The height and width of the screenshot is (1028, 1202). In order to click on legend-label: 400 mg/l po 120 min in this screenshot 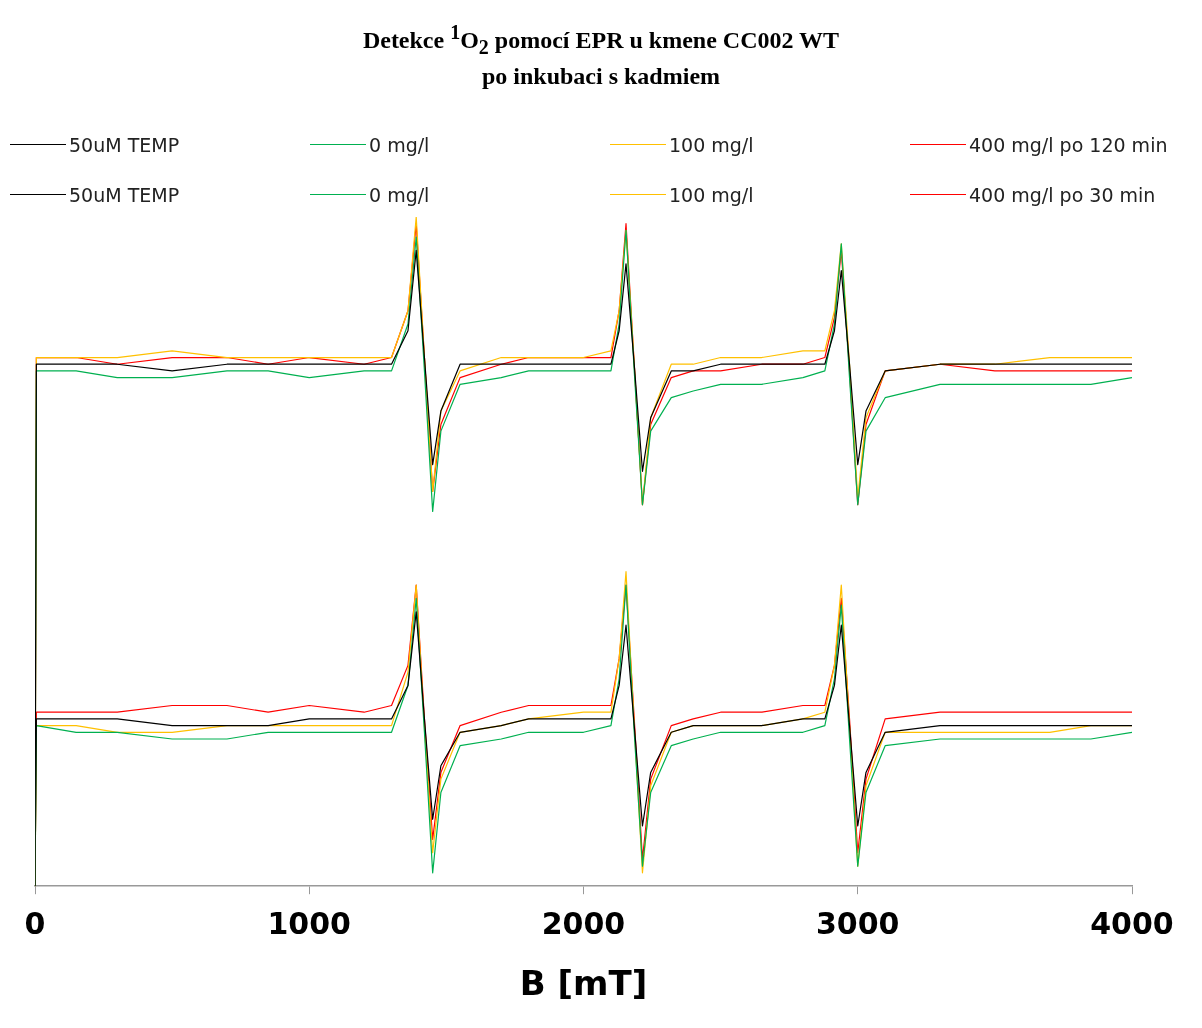, I will do `click(1068, 144)`.